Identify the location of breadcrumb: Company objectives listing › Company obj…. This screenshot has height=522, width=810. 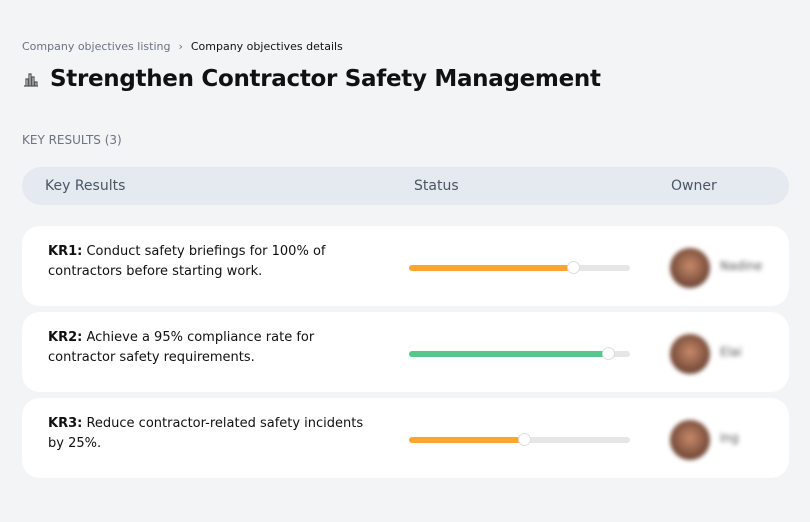
(182, 46).